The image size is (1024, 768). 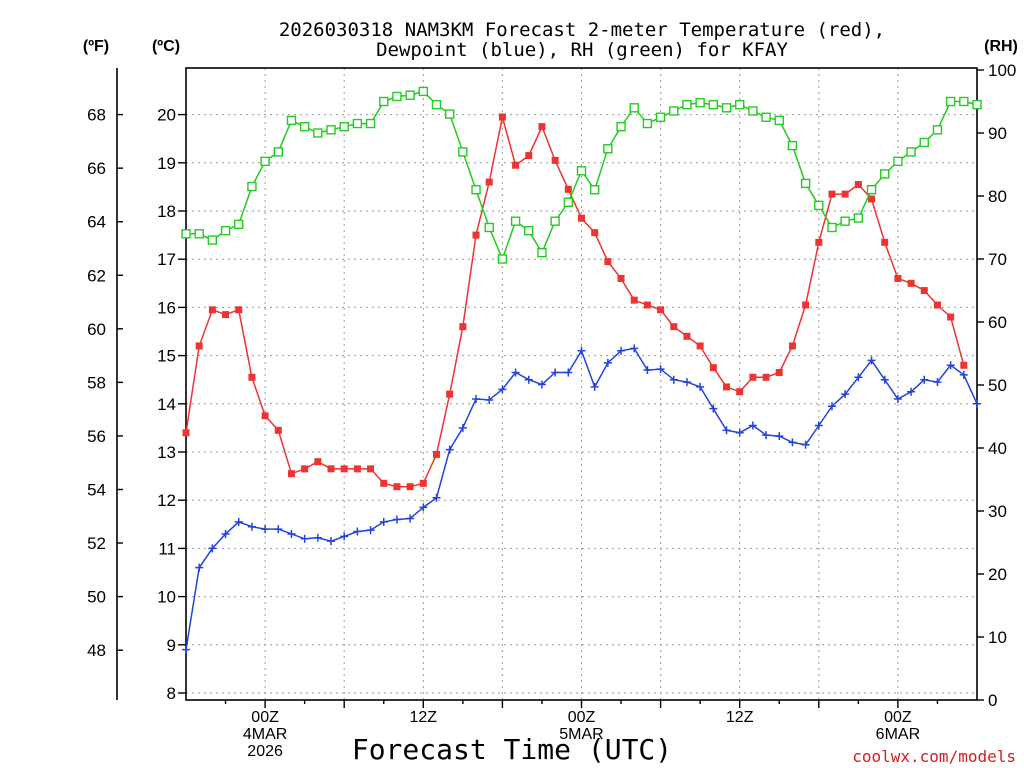 What do you see at coordinates (96, 275) in the screenshot?
I see `fahrenheit-tick-label: 62` at bounding box center [96, 275].